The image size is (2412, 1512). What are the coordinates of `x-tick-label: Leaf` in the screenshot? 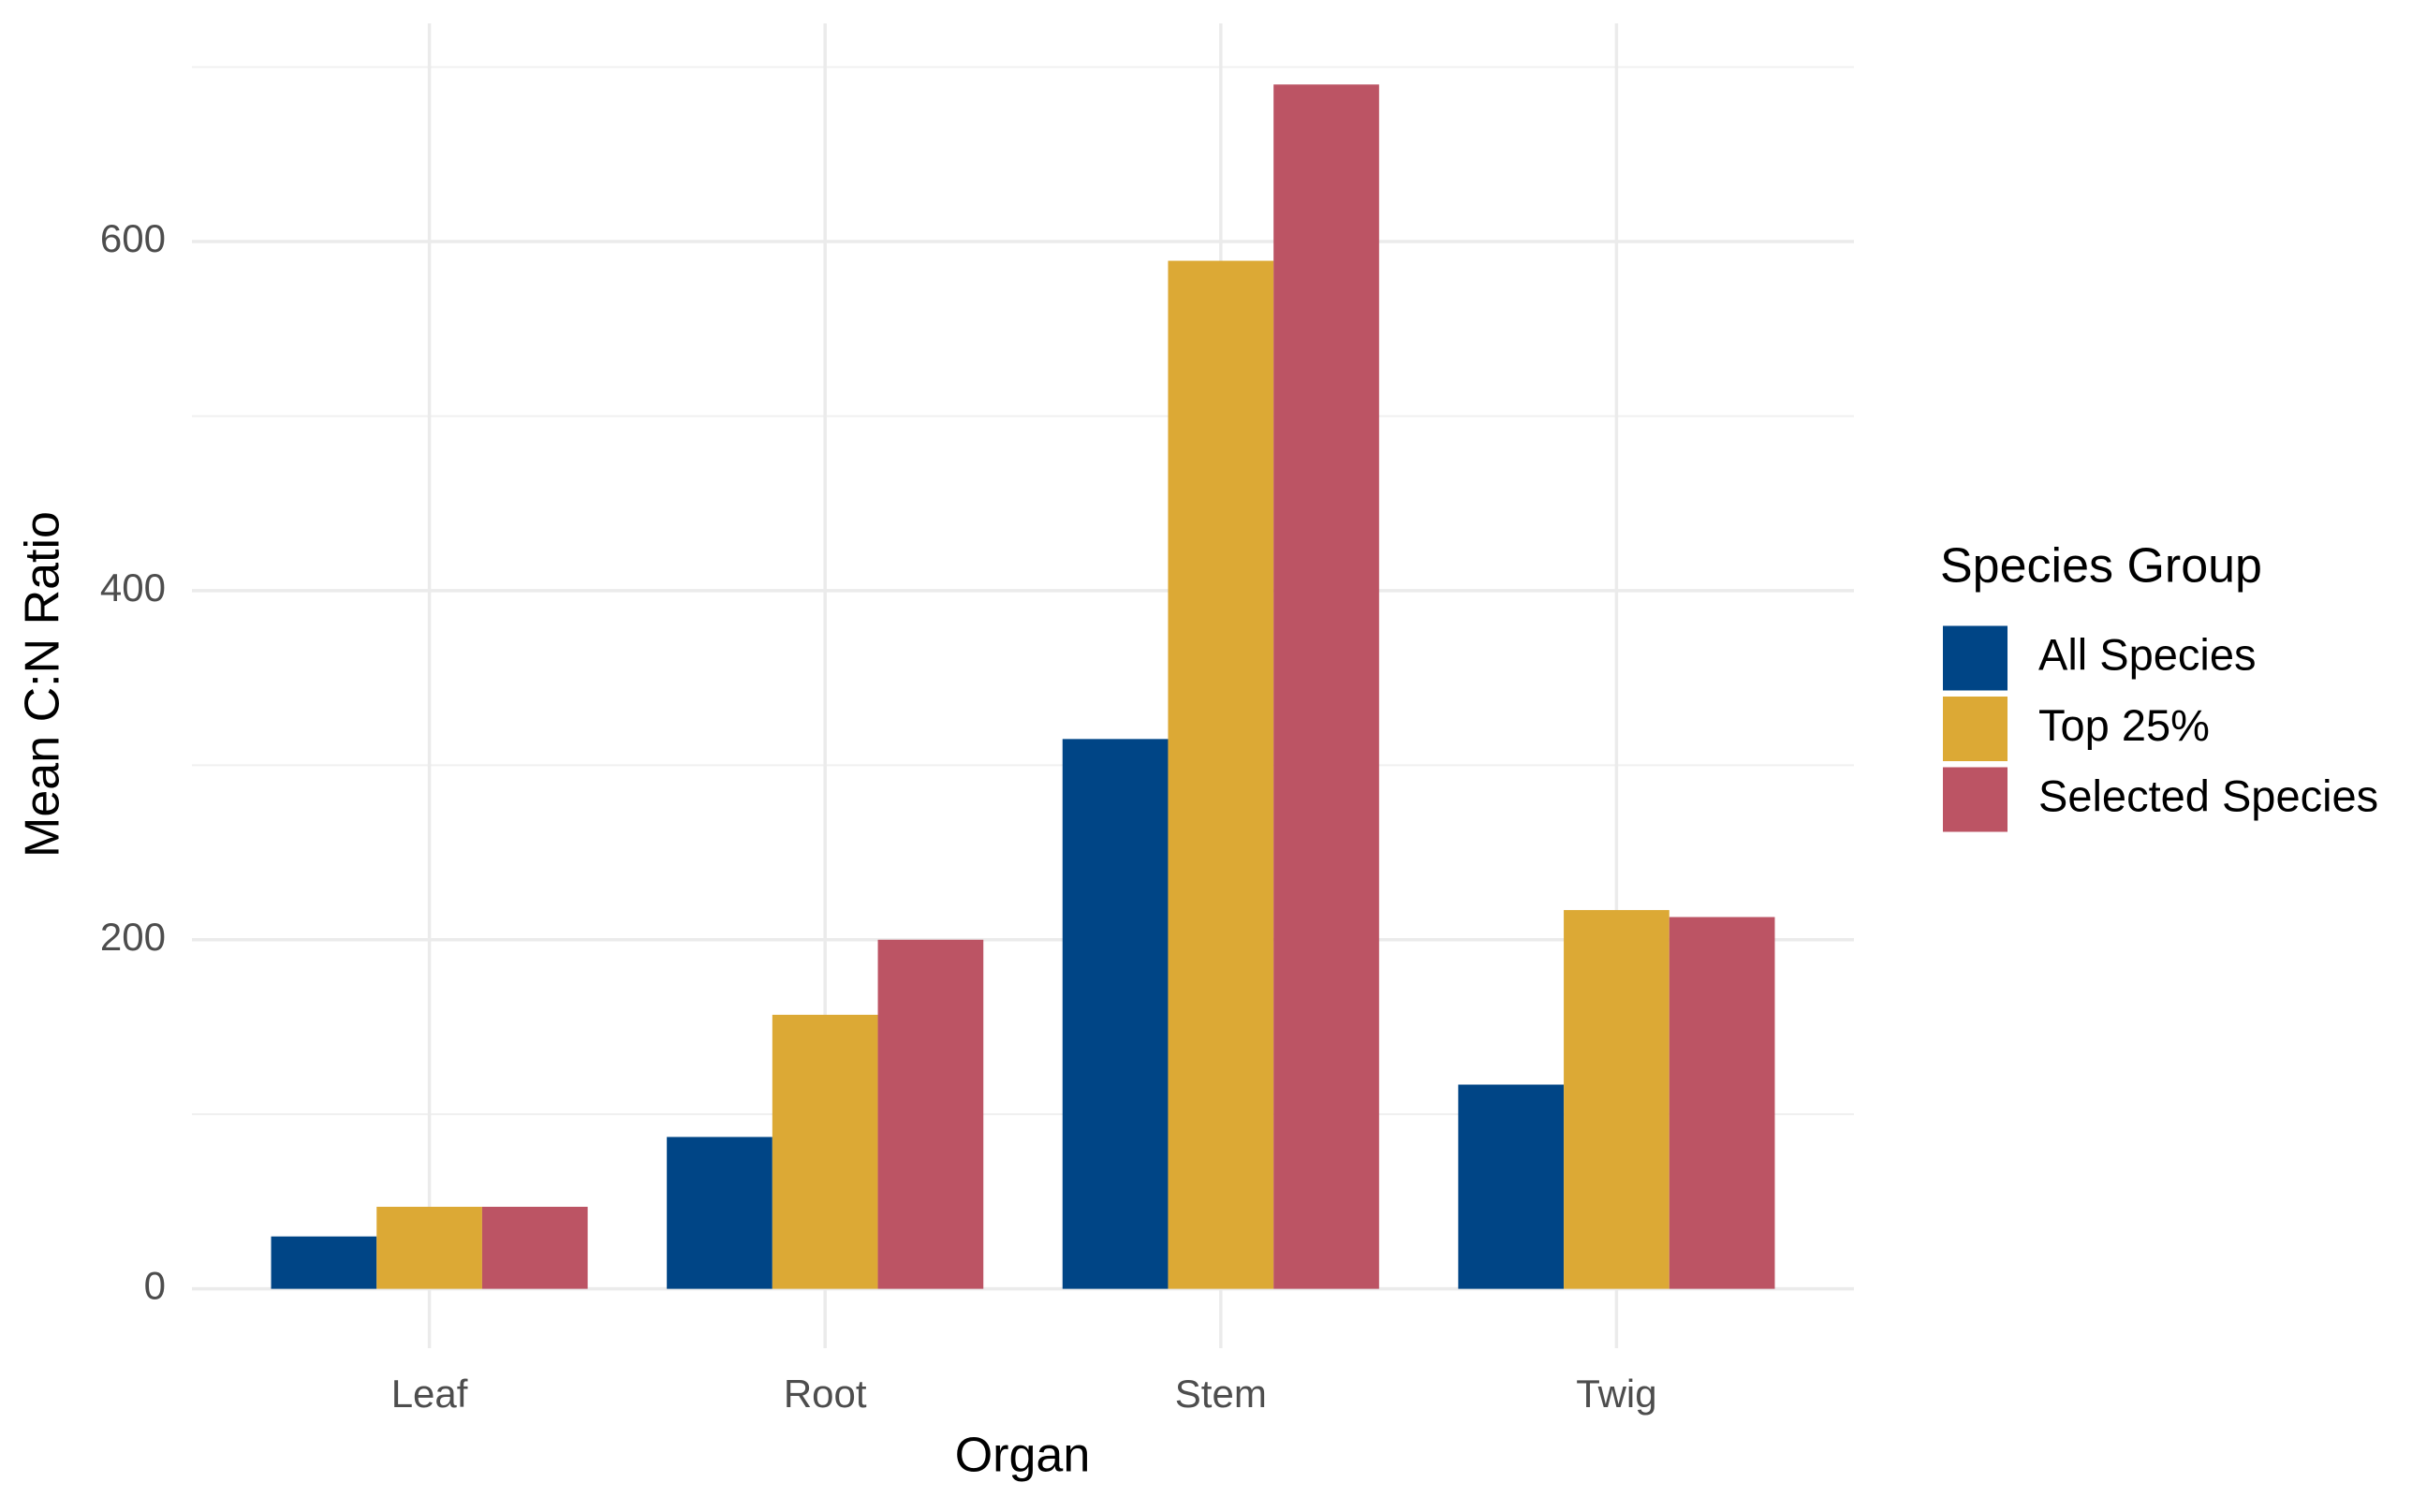 It's located at (429, 1394).